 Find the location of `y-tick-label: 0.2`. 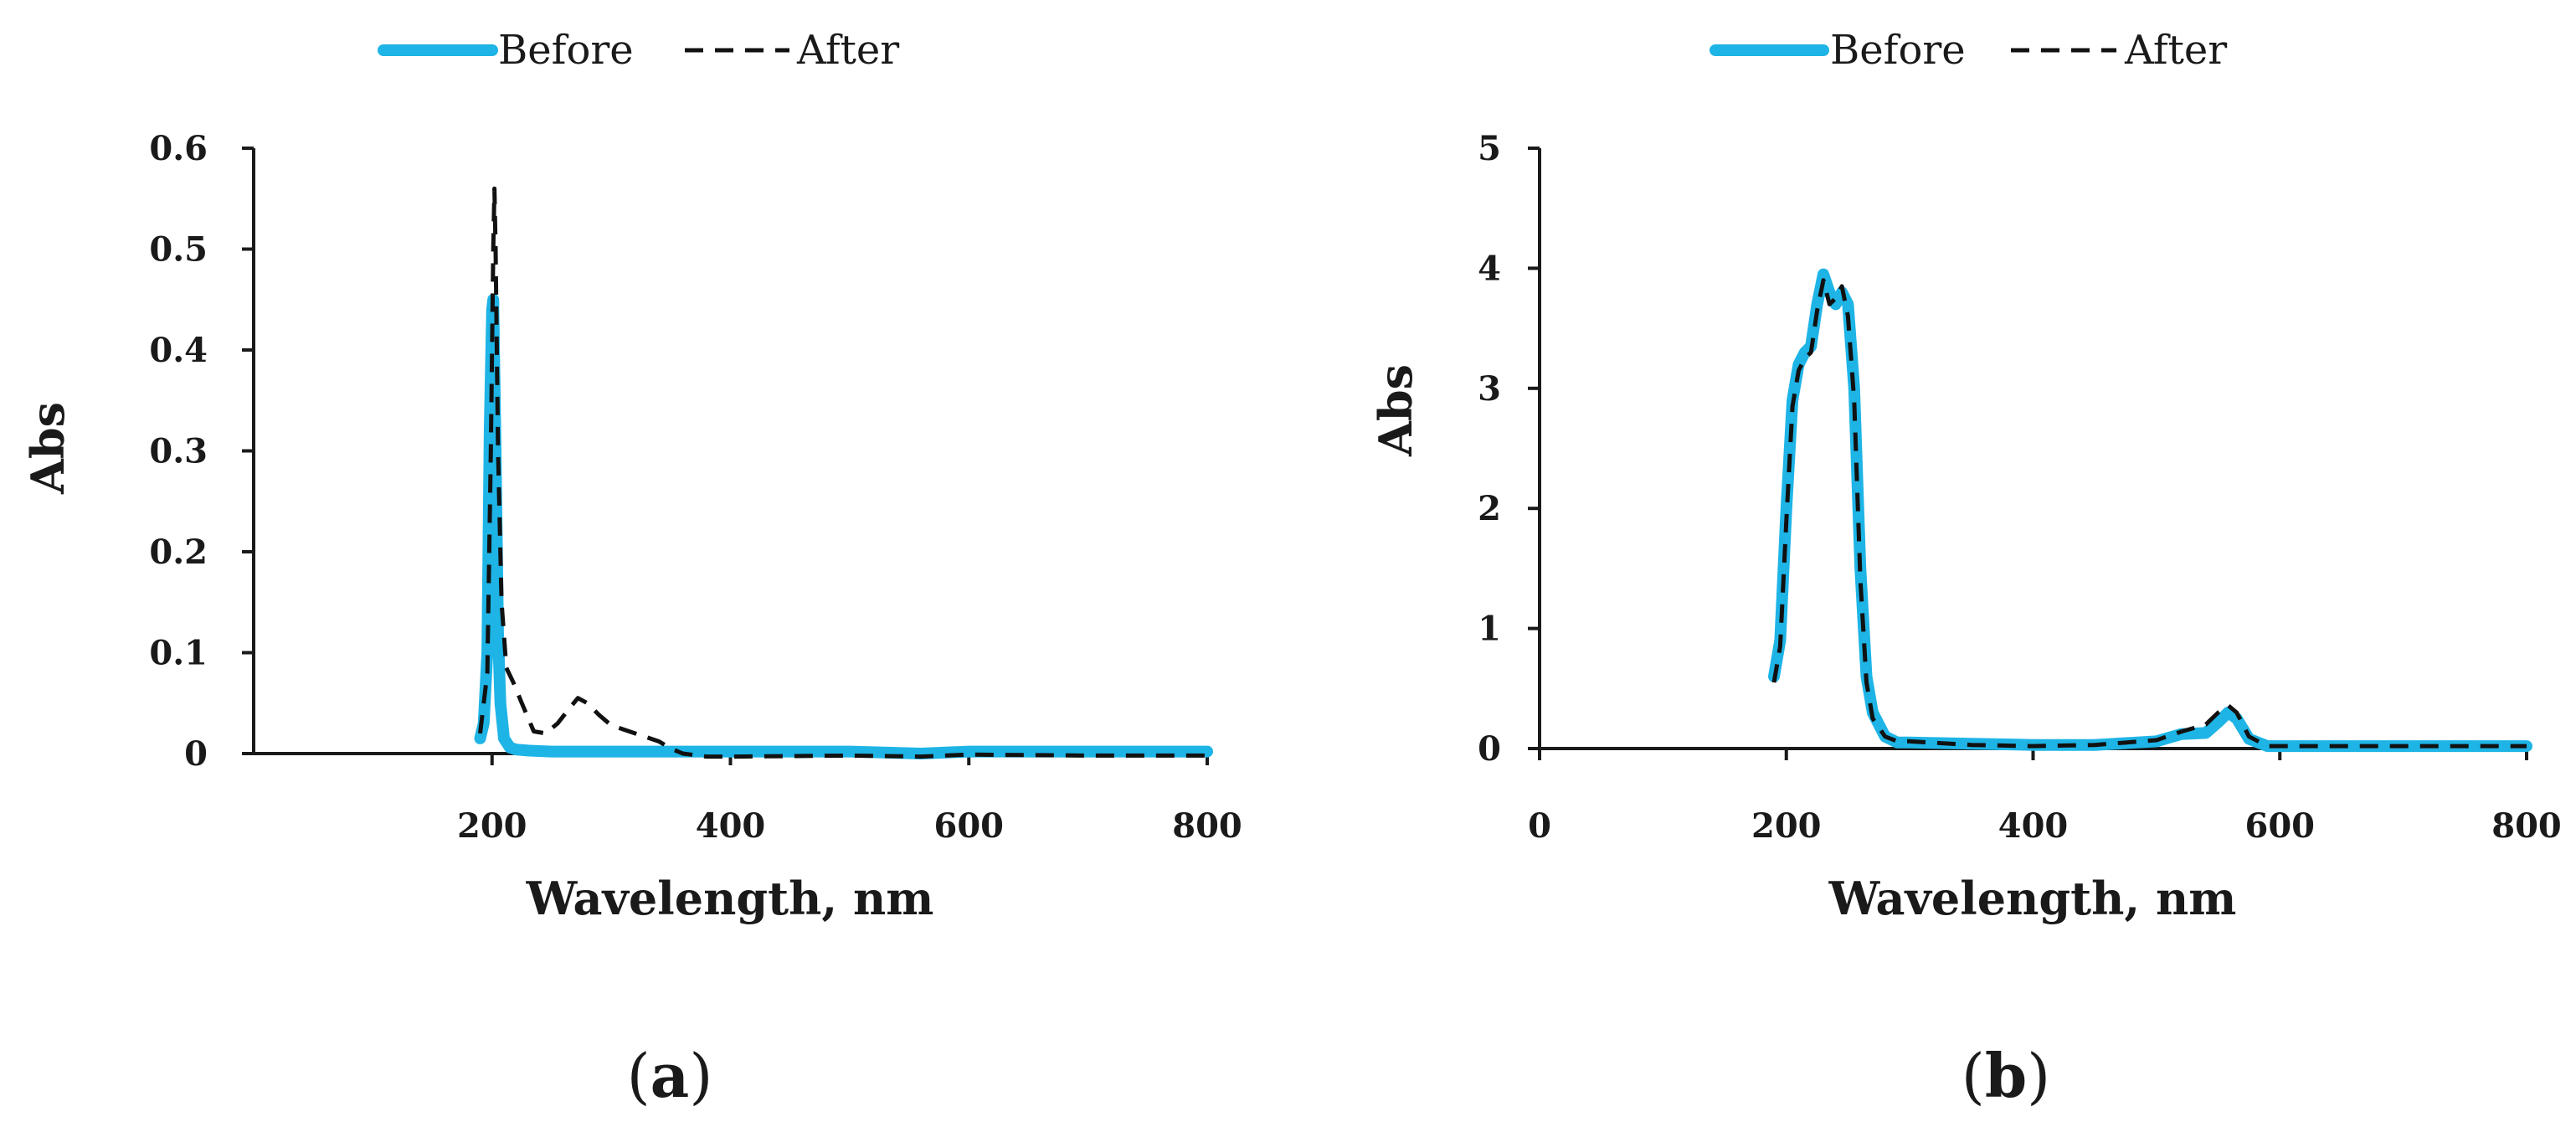

y-tick-label: 0.2 is located at coordinates (179, 552).